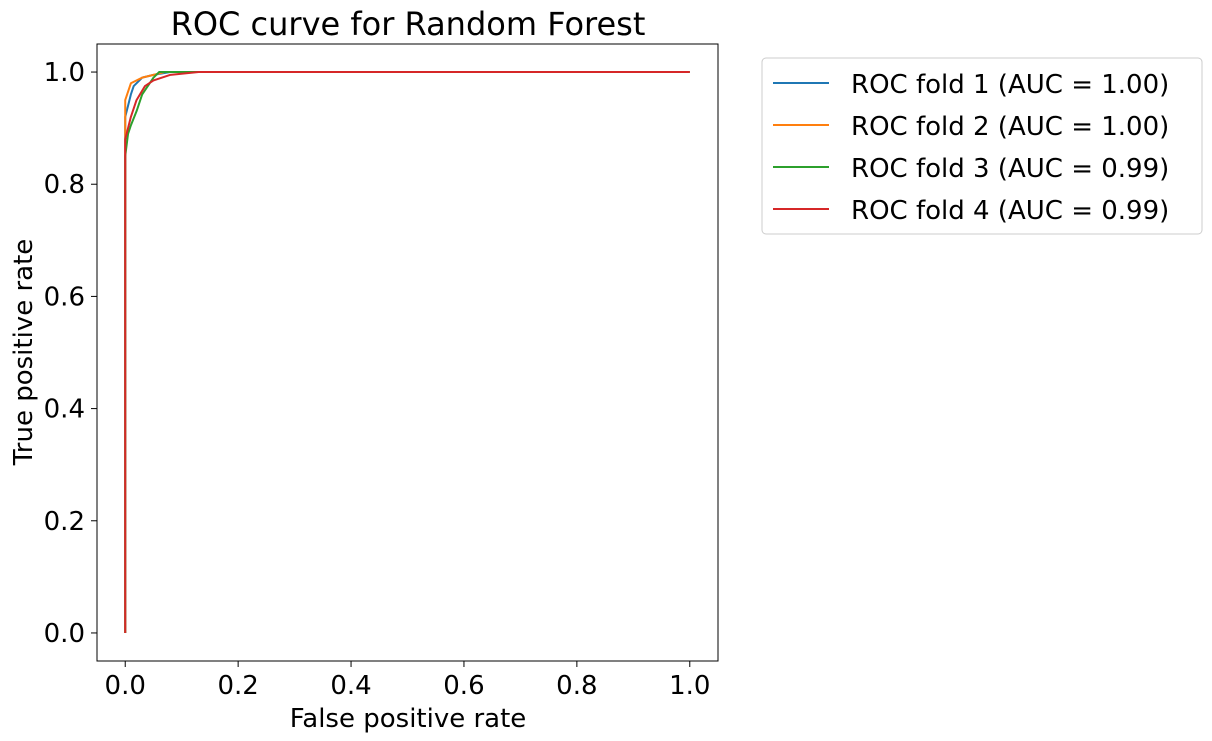  Describe the element at coordinates (125, 686) in the screenshot. I see `x-tick-label: 0.0` at that location.